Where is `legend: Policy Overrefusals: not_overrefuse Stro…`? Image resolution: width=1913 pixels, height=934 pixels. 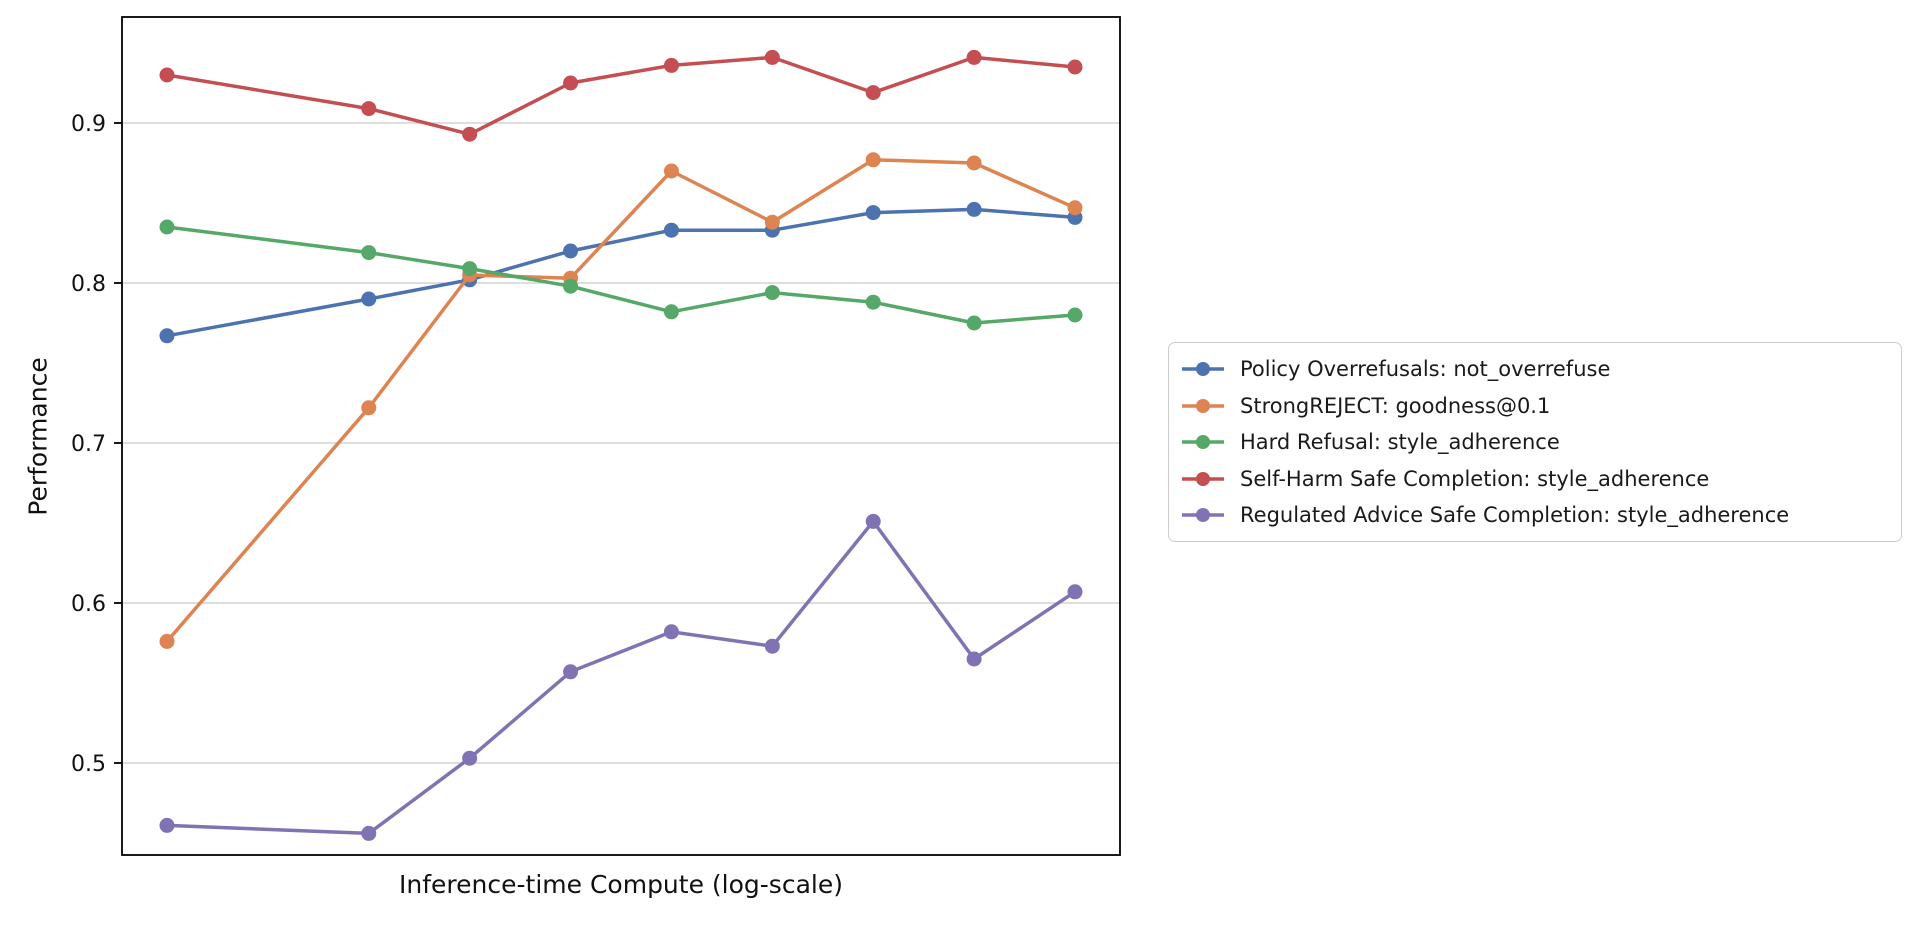 legend: Policy Overrefusals: not_overrefuse Stro… is located at coordinates (1535, 442).